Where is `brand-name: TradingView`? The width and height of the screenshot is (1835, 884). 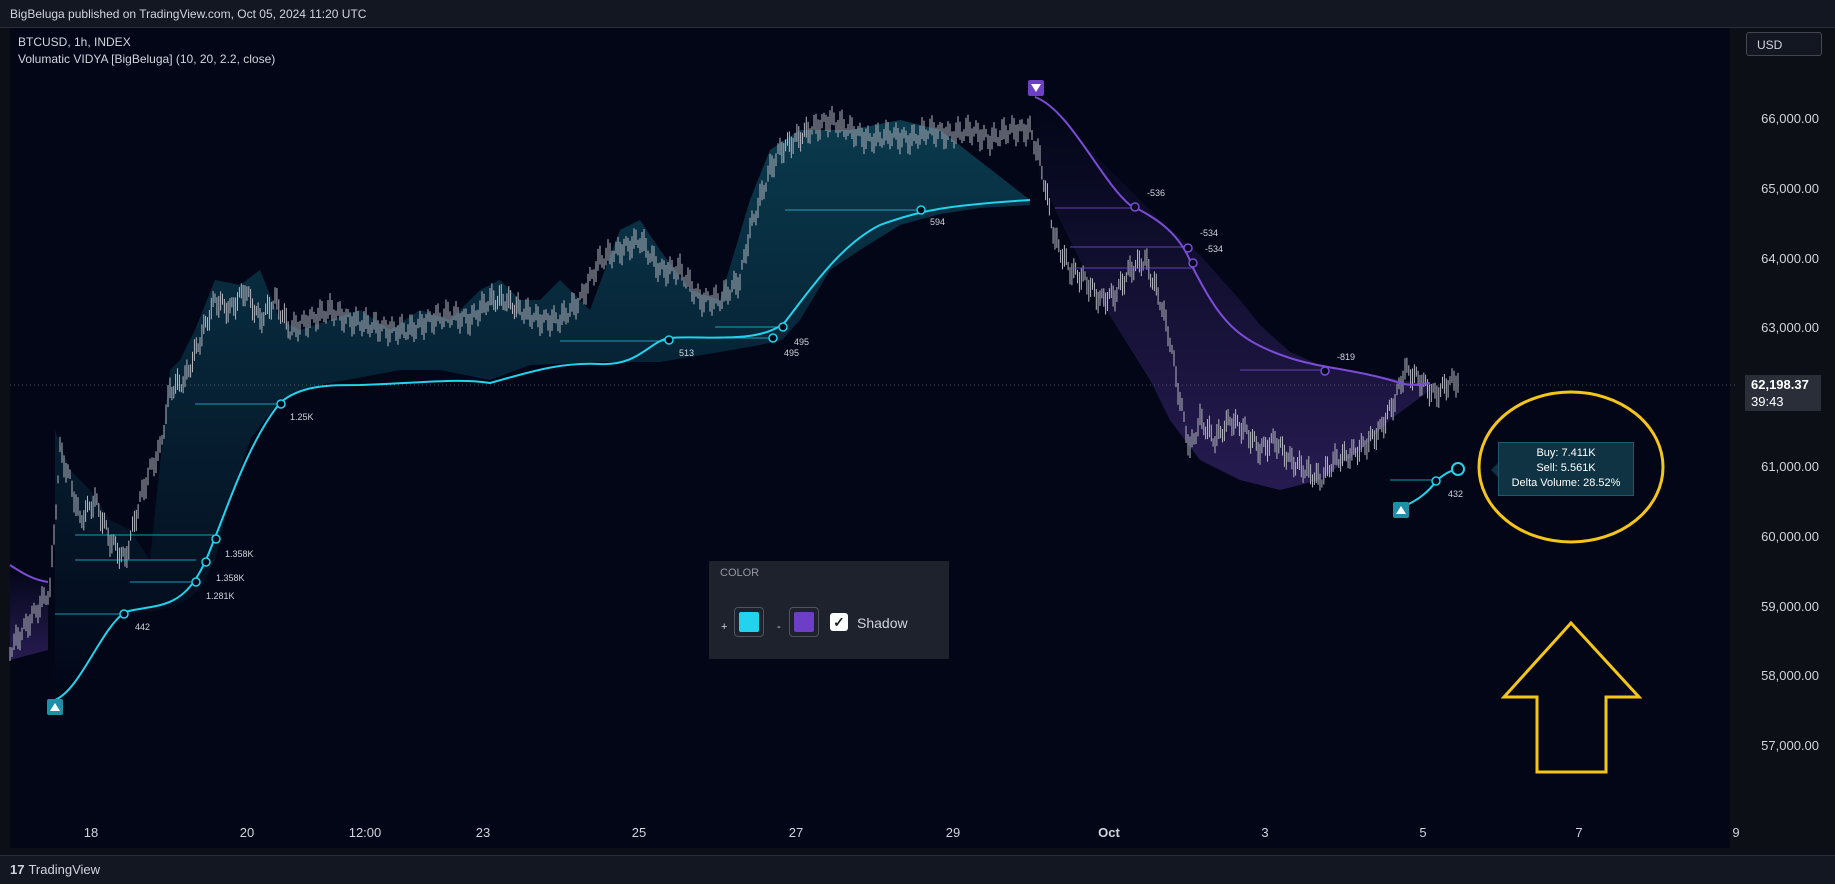
brand-name: TradingView is located at coordinates (64, 869).